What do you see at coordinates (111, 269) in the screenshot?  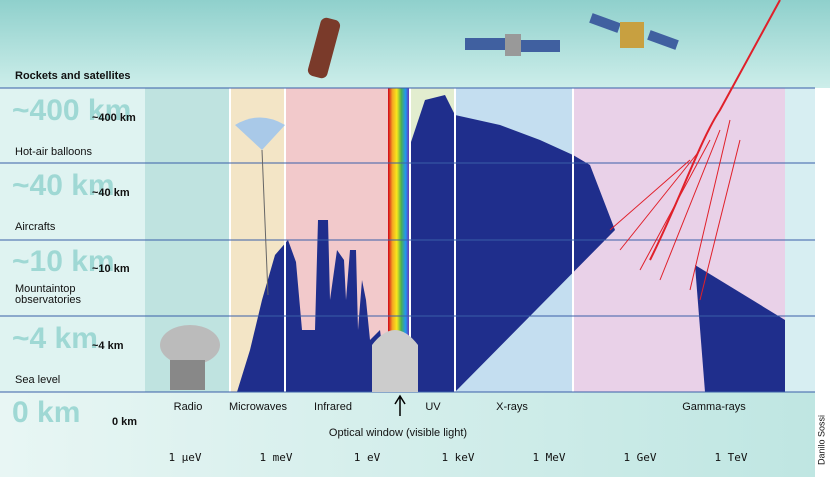 I see `altitude-small: ~10 km` at bounding box center [111, 269].